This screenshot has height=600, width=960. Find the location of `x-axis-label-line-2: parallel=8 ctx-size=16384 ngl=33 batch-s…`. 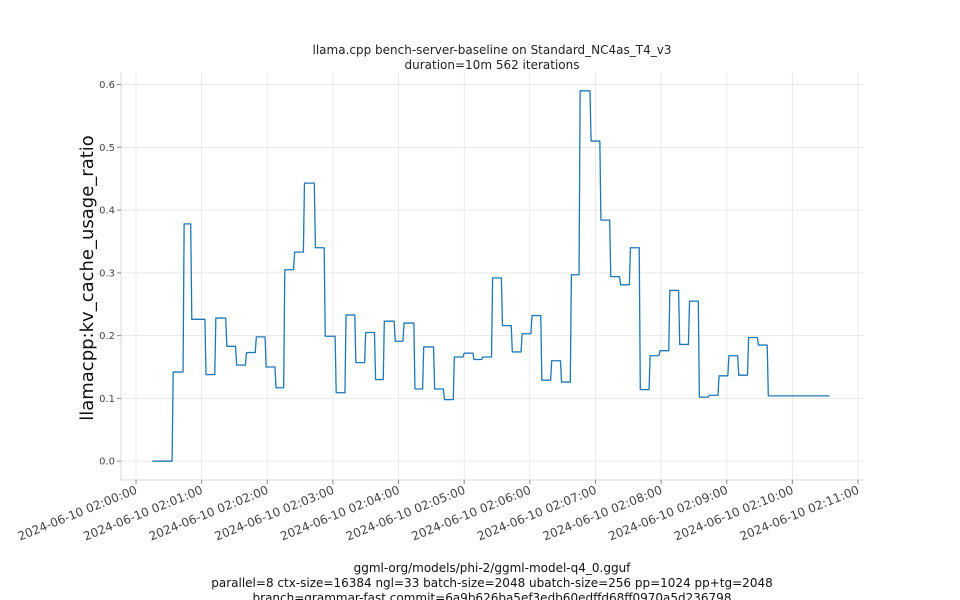

x-axis-label-line-2: parallel=8 ctx-size=16384 ngl=33 batch-s… is located at coordinates (491, 583).